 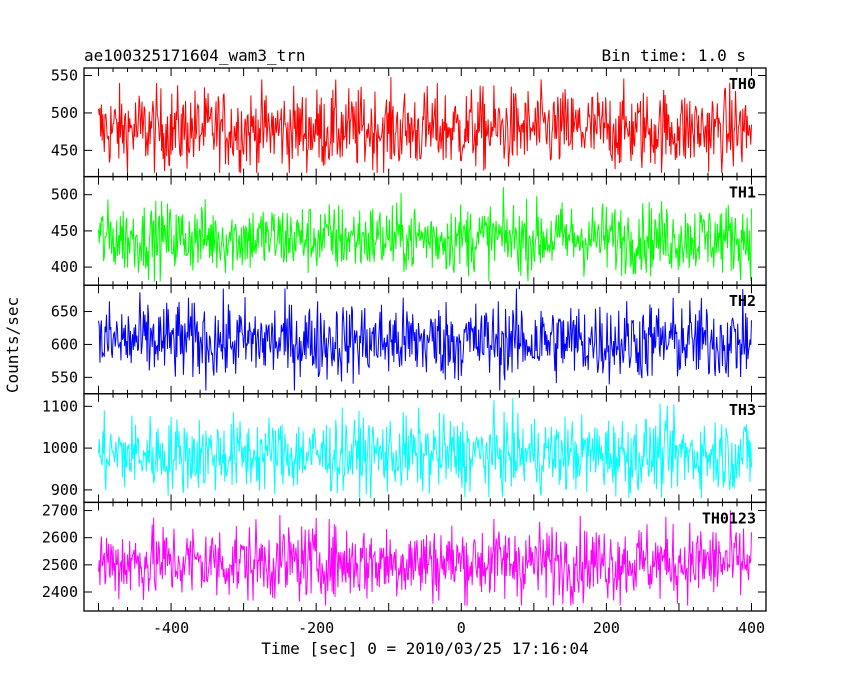 I want to click on panel-frame, so click(x=425, y=556).